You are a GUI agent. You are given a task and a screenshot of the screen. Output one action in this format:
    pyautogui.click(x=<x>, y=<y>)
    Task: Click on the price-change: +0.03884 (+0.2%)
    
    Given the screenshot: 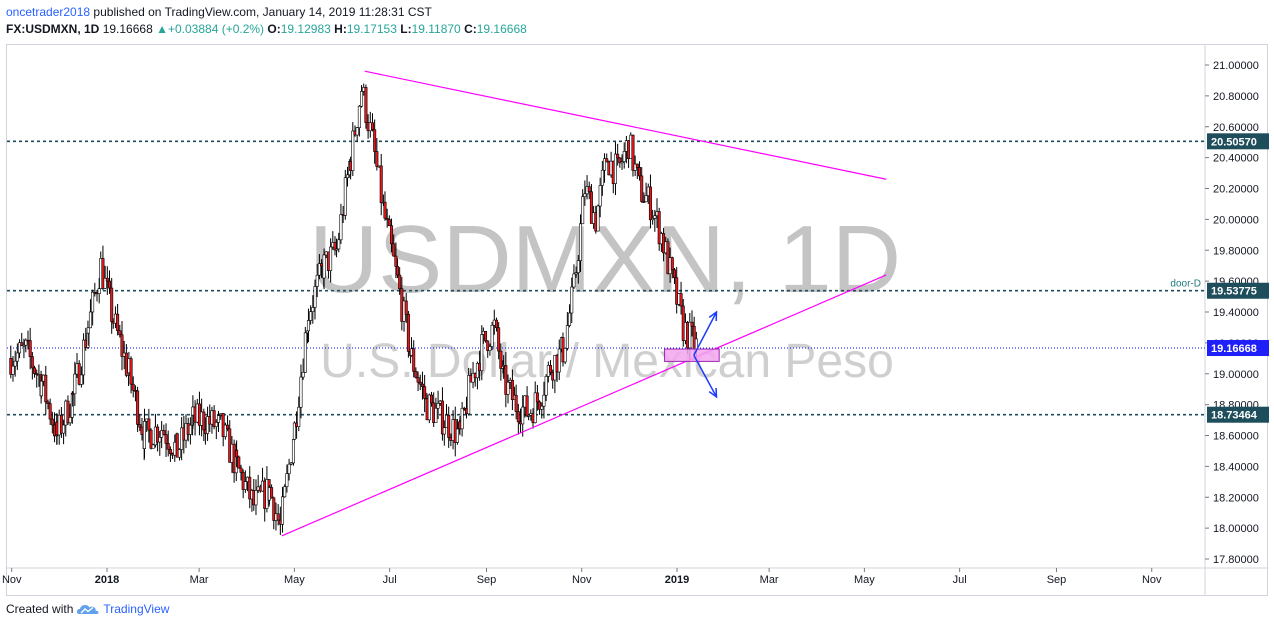 What is the action you would take?
    pyautogui.click(x=216, y=29)
    